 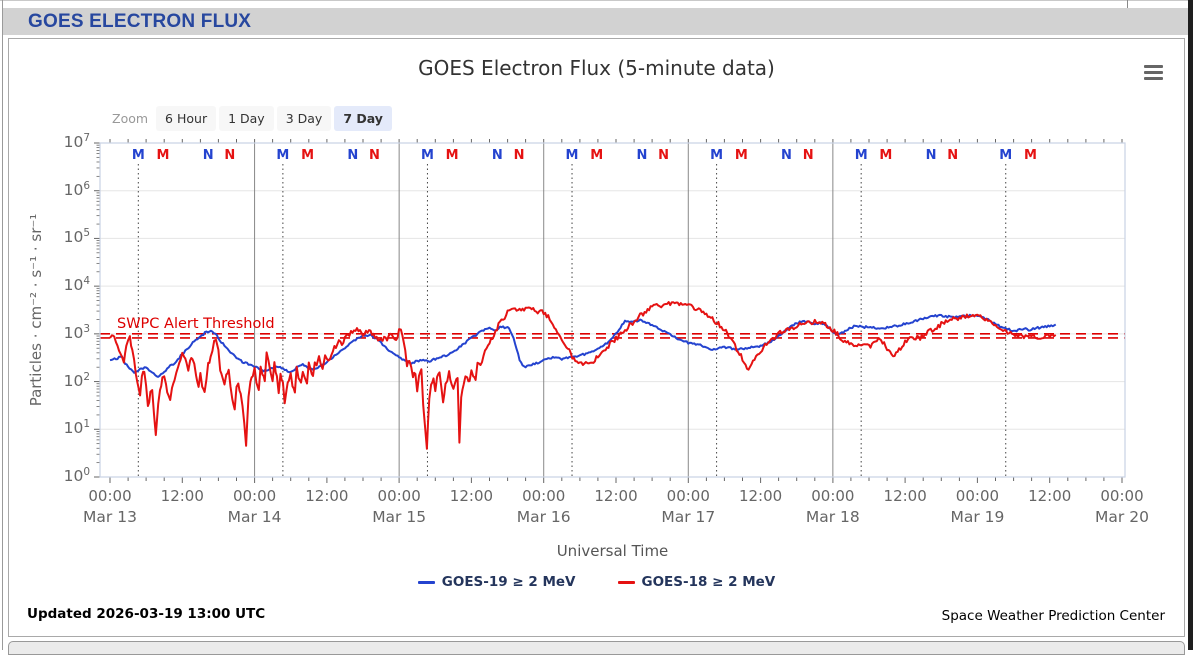 What do you see at coordinates (1127, 4) in the screenshot?
I see `top-divider-notch` at bounding box center [1127, 4].